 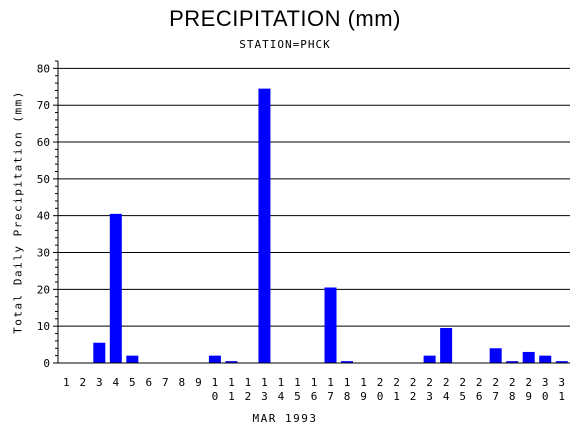 I want to click on y-tick-label: 80, so click(x=43, y=68).